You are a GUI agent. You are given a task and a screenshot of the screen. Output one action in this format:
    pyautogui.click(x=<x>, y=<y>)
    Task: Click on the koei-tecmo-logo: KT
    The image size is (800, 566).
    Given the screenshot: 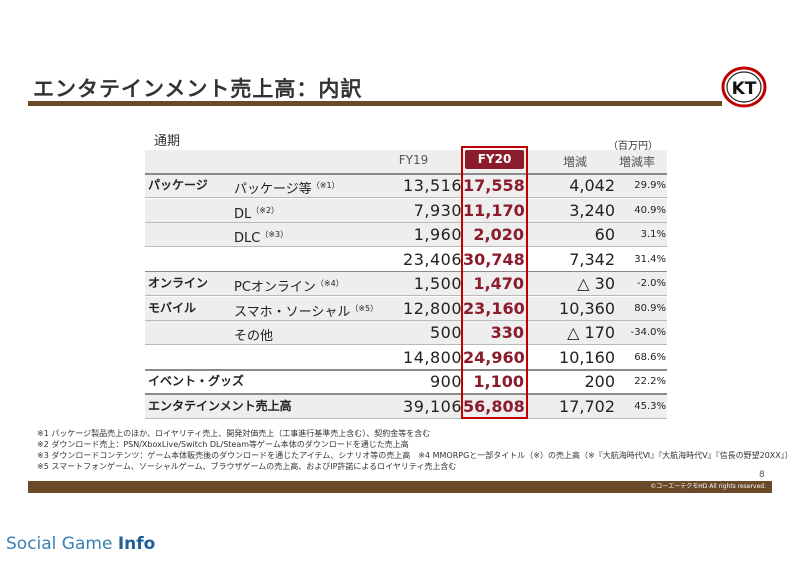 What is the action you would take?
    pyautogui.click(x=744, y=87)
    